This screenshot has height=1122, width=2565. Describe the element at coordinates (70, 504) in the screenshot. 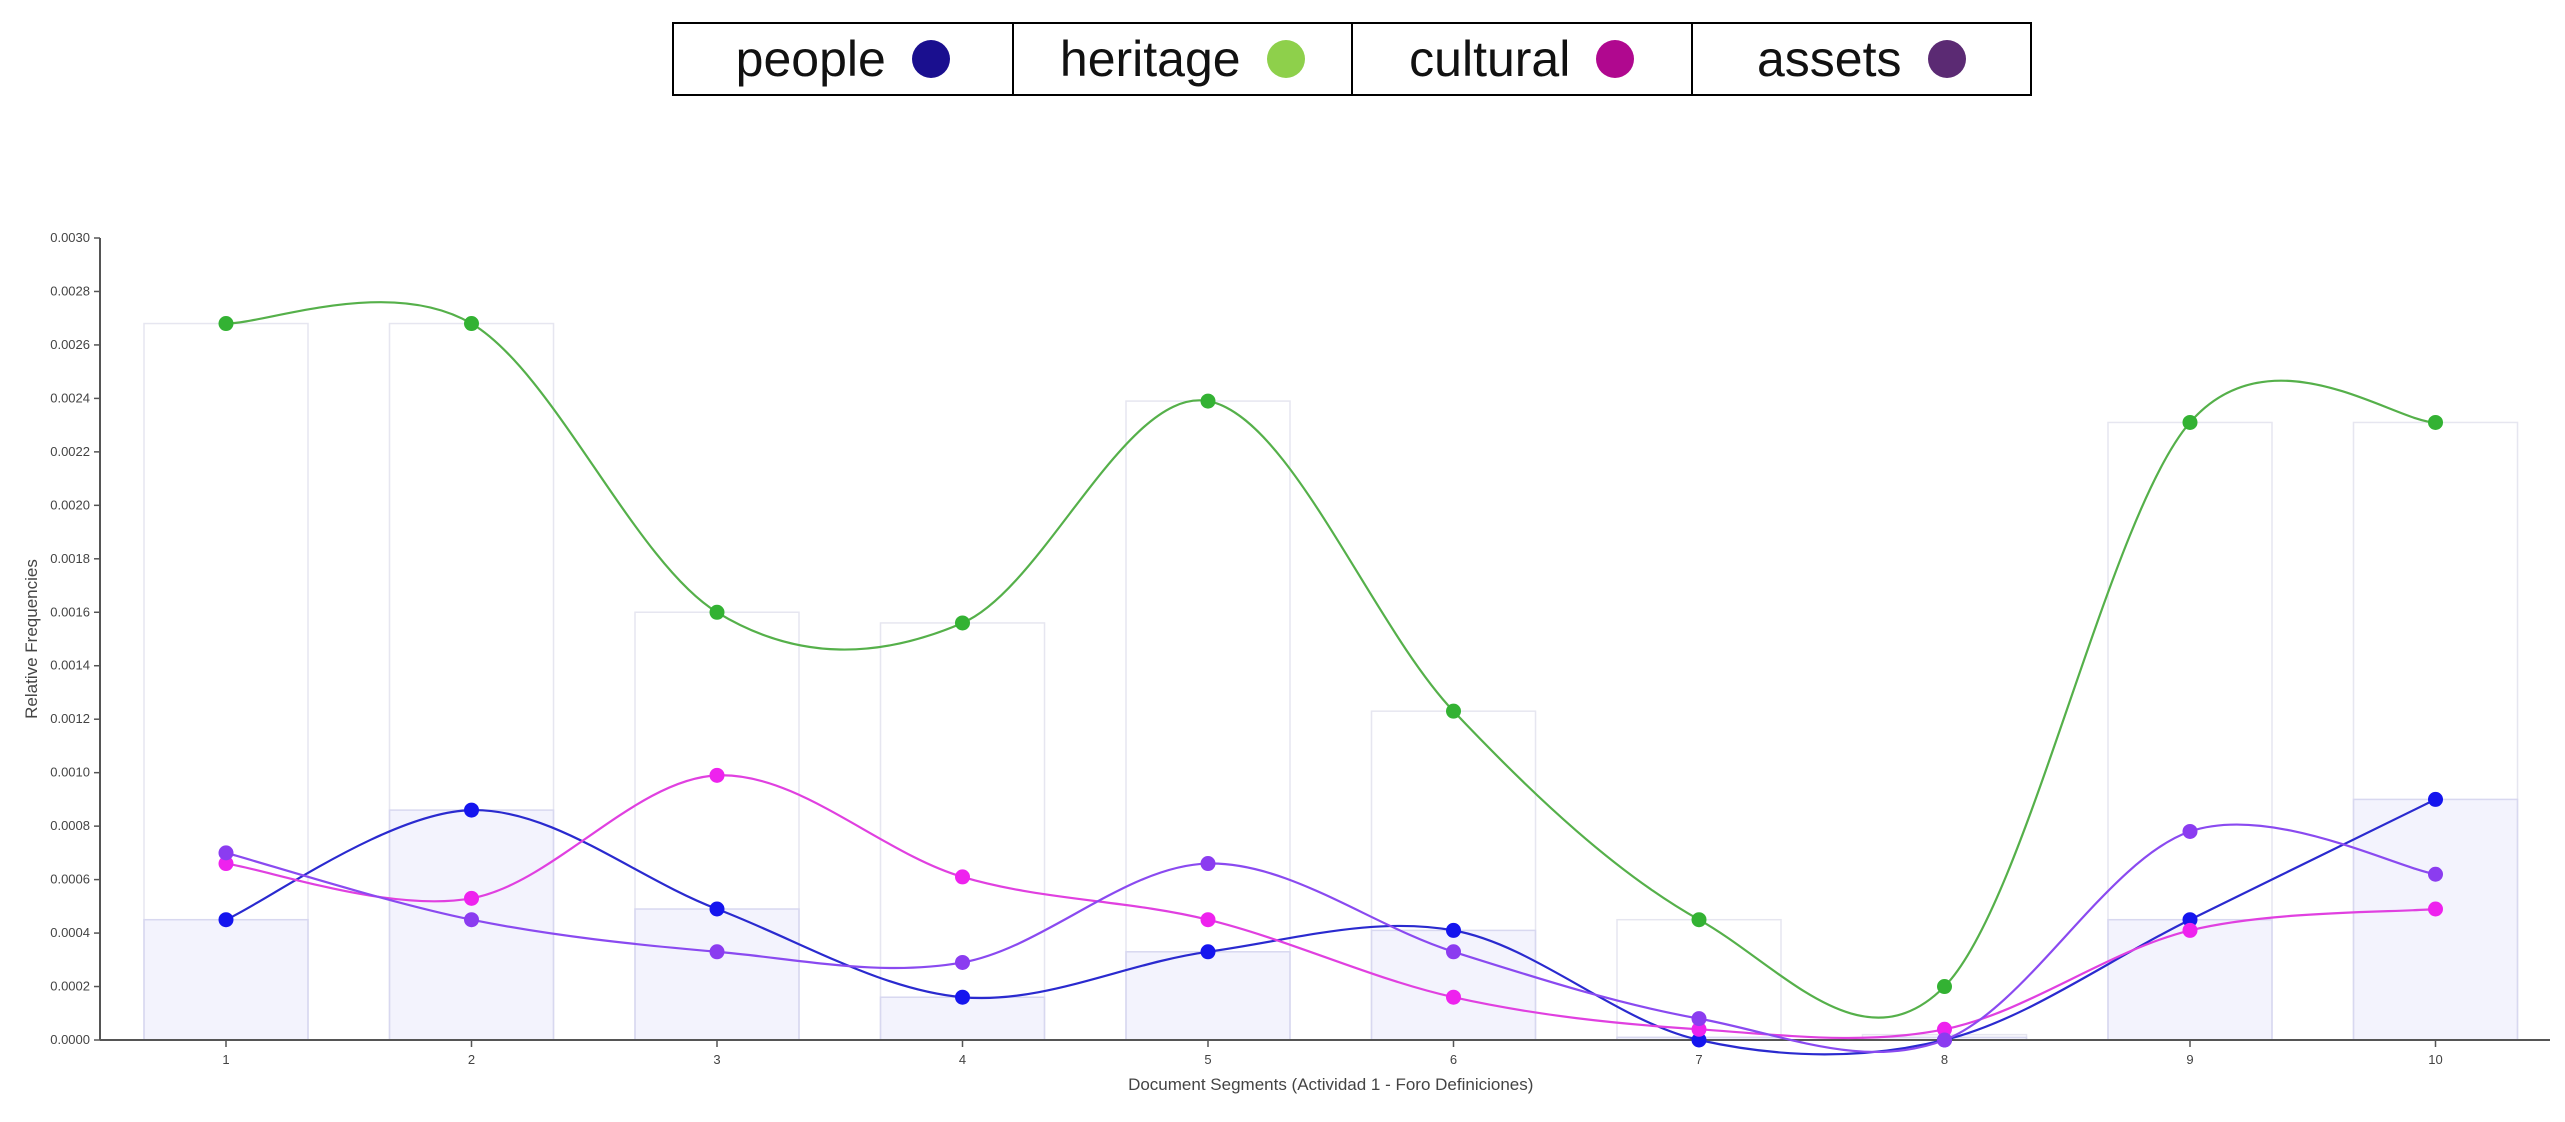

I see `y-tick-label: 0.0020` at that location.